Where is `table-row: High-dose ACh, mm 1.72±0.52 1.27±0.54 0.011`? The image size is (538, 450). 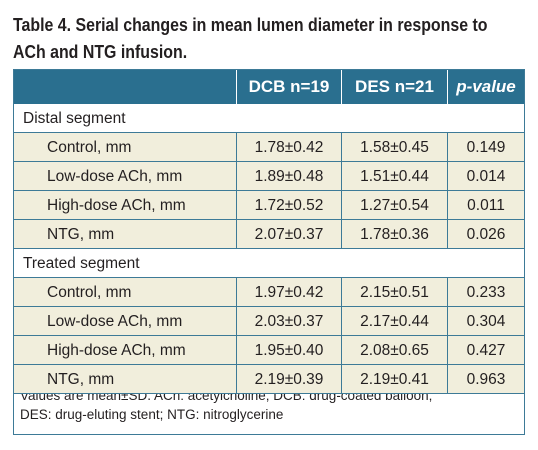 table-row: High-dose ACh, mm 1.72±0.52 1.27±0.54 0.011 is located at coordinates (269, 205).